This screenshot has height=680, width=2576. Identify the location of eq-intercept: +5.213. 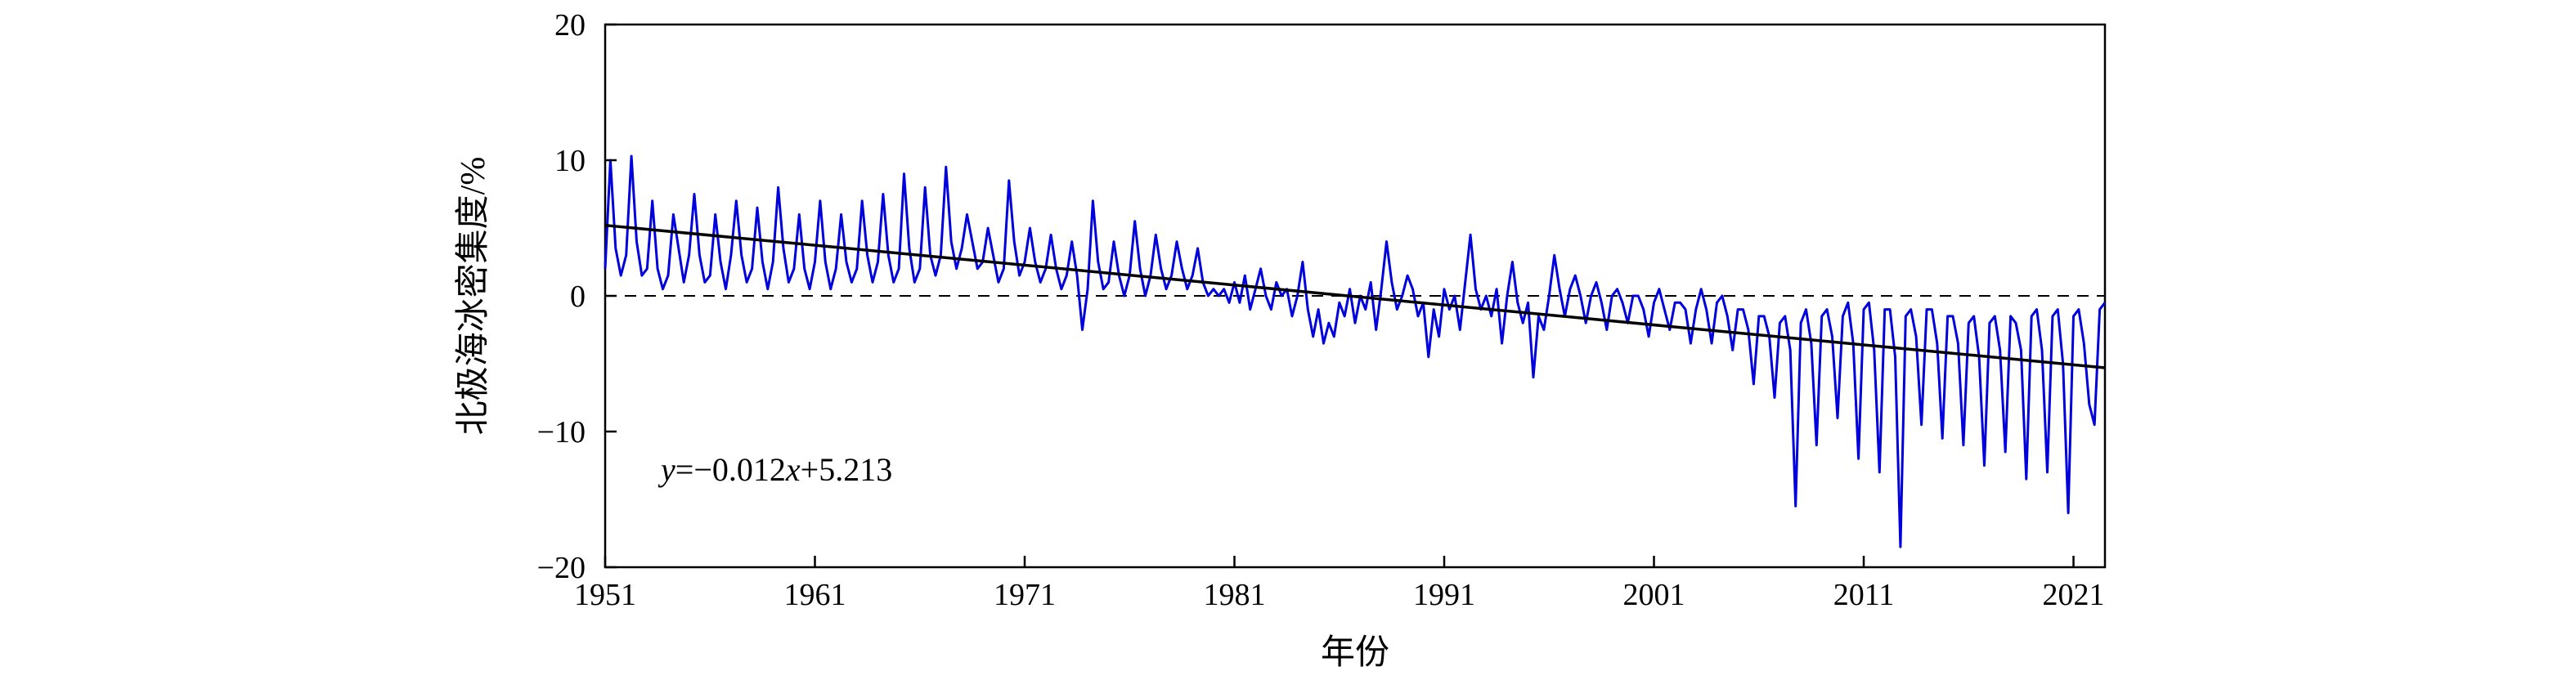
(847, 470).